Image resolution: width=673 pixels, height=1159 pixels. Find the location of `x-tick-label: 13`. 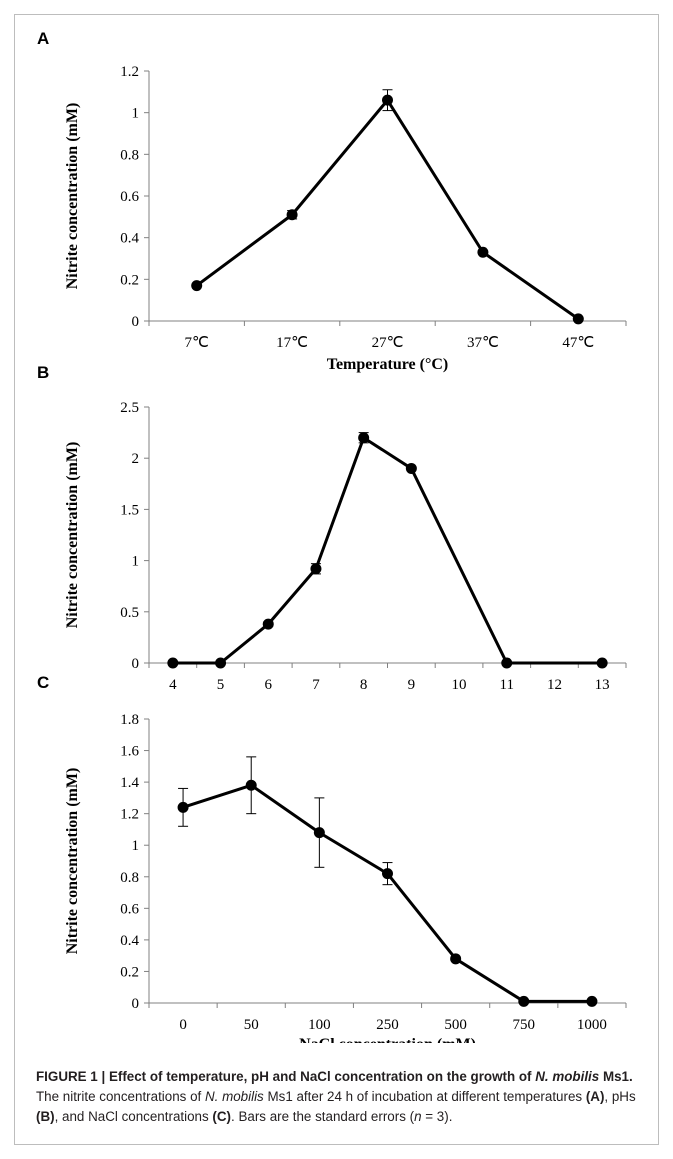

x-tick-label: 13 is located at coordinates (602, 685).